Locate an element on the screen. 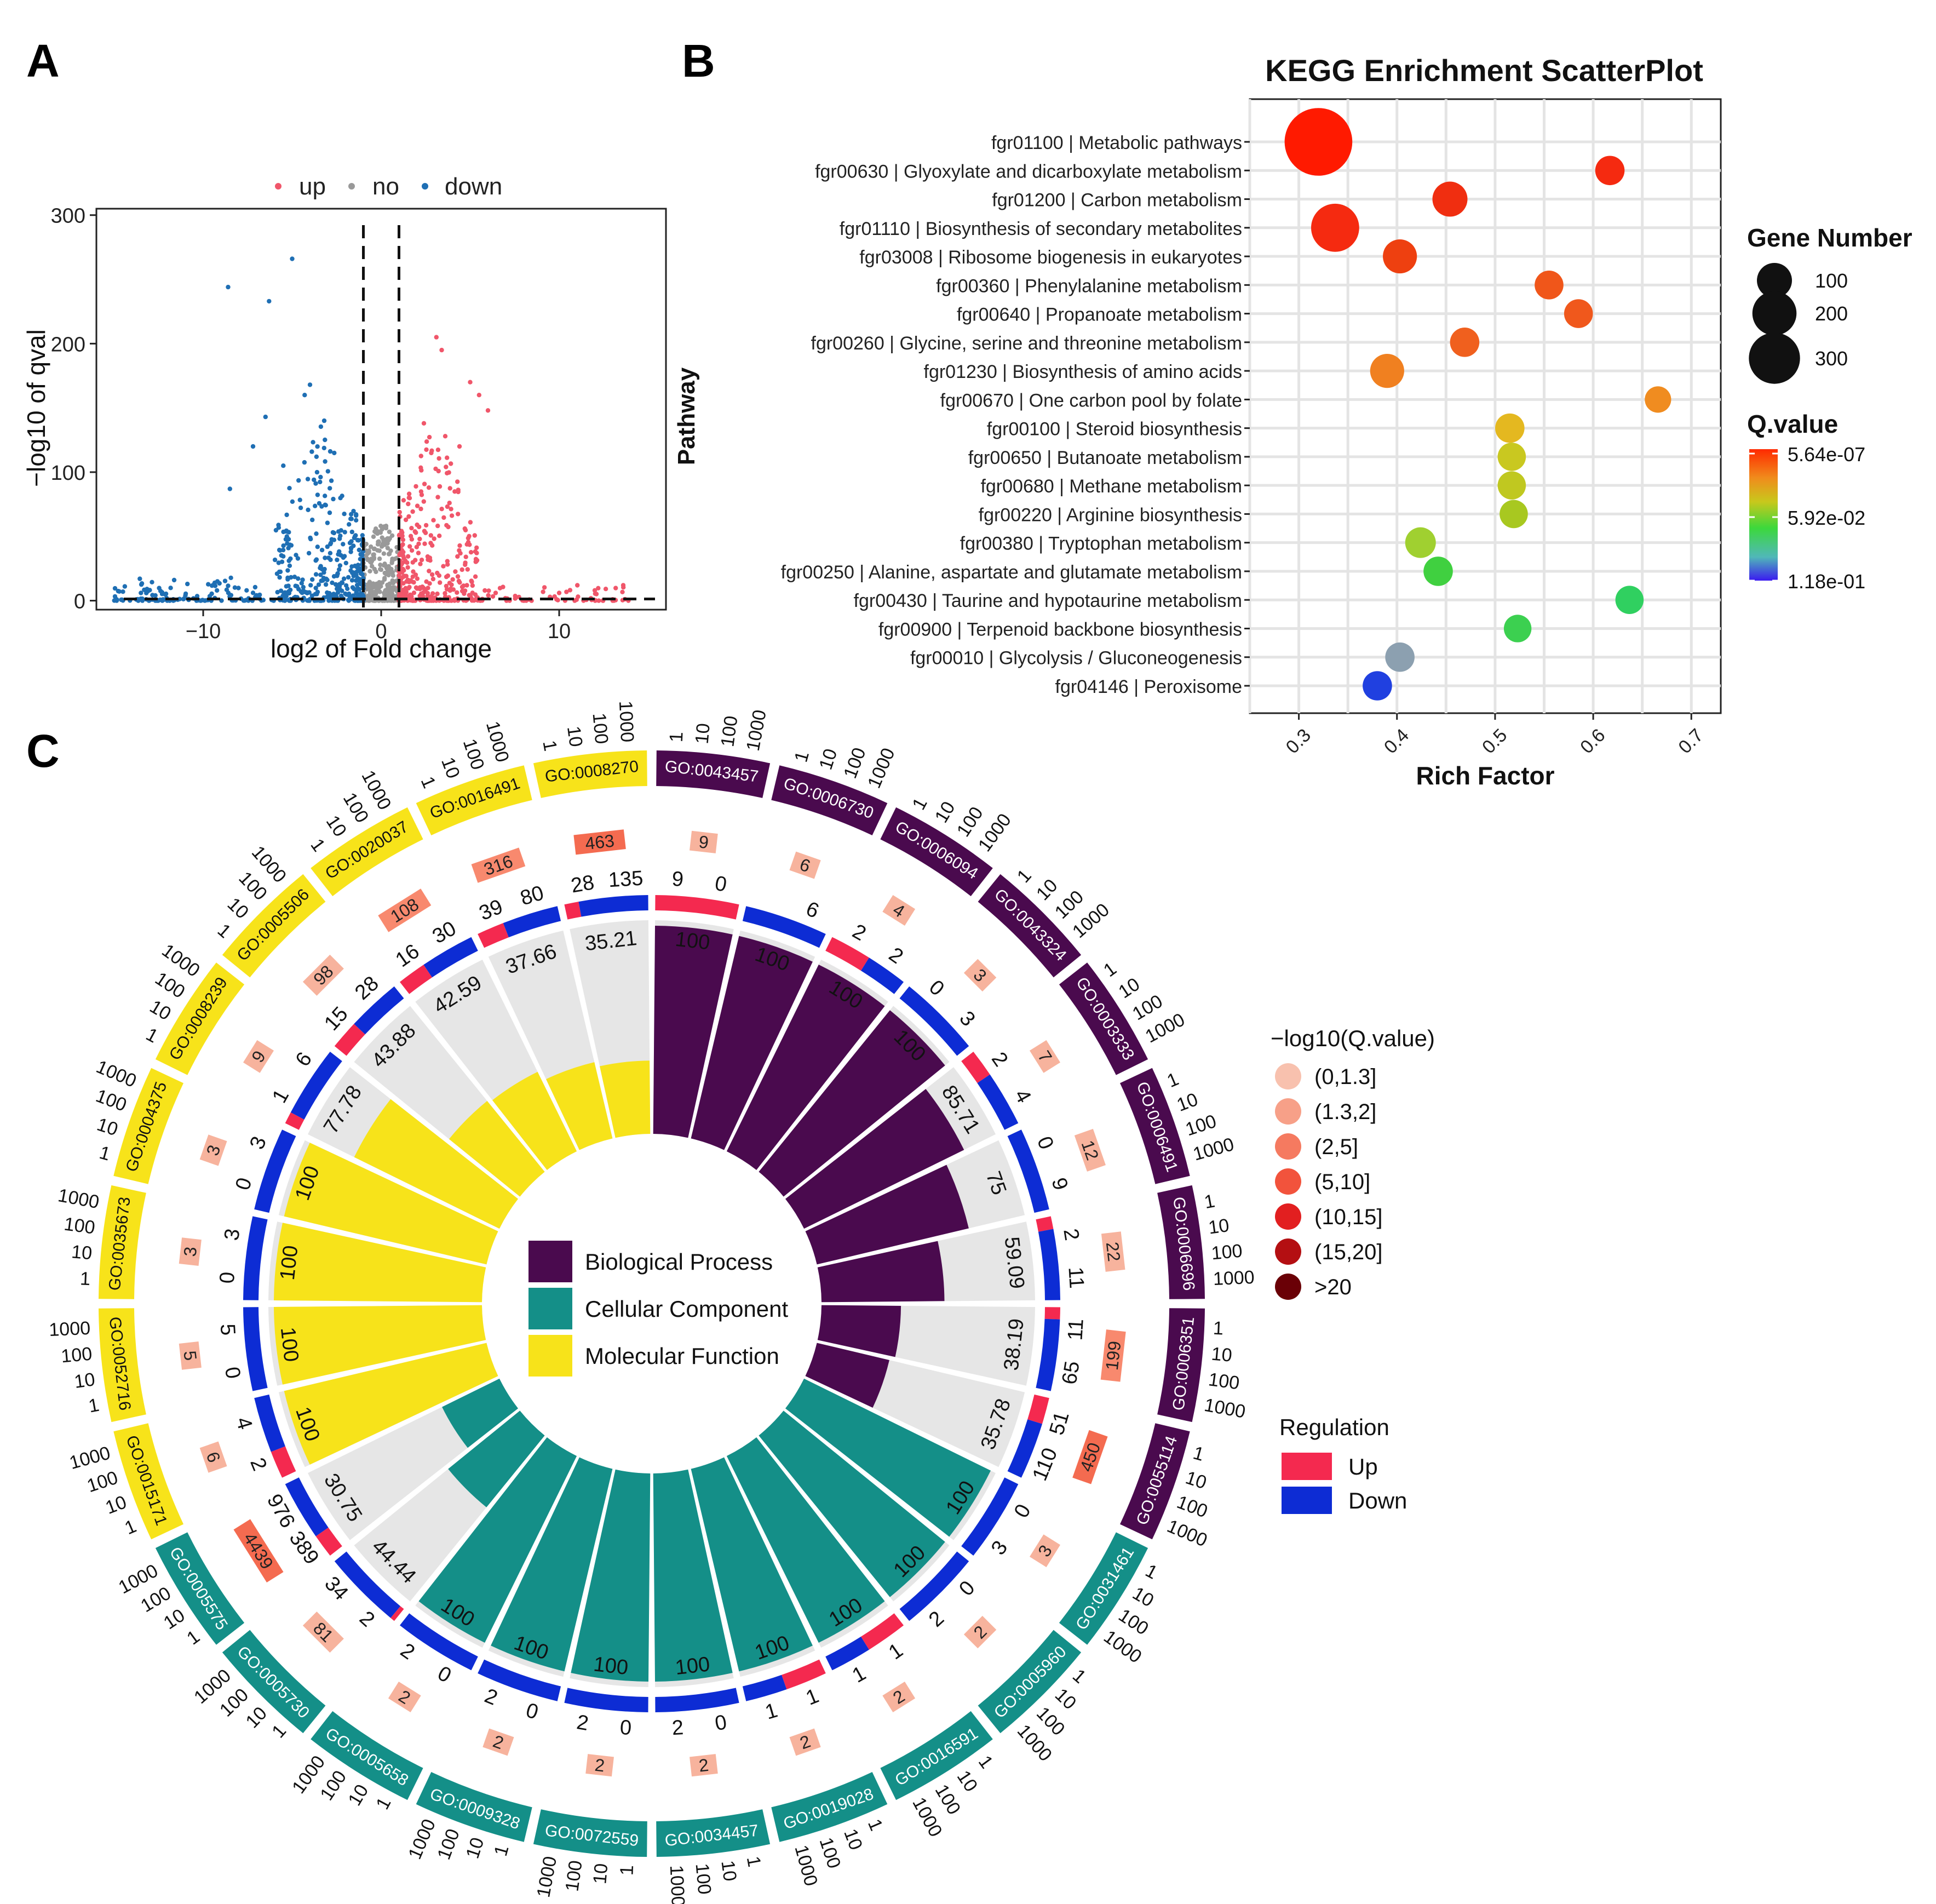 The image size is (1936, 1904). go-scale-label: 1000 is located at coordinates (626, 722).